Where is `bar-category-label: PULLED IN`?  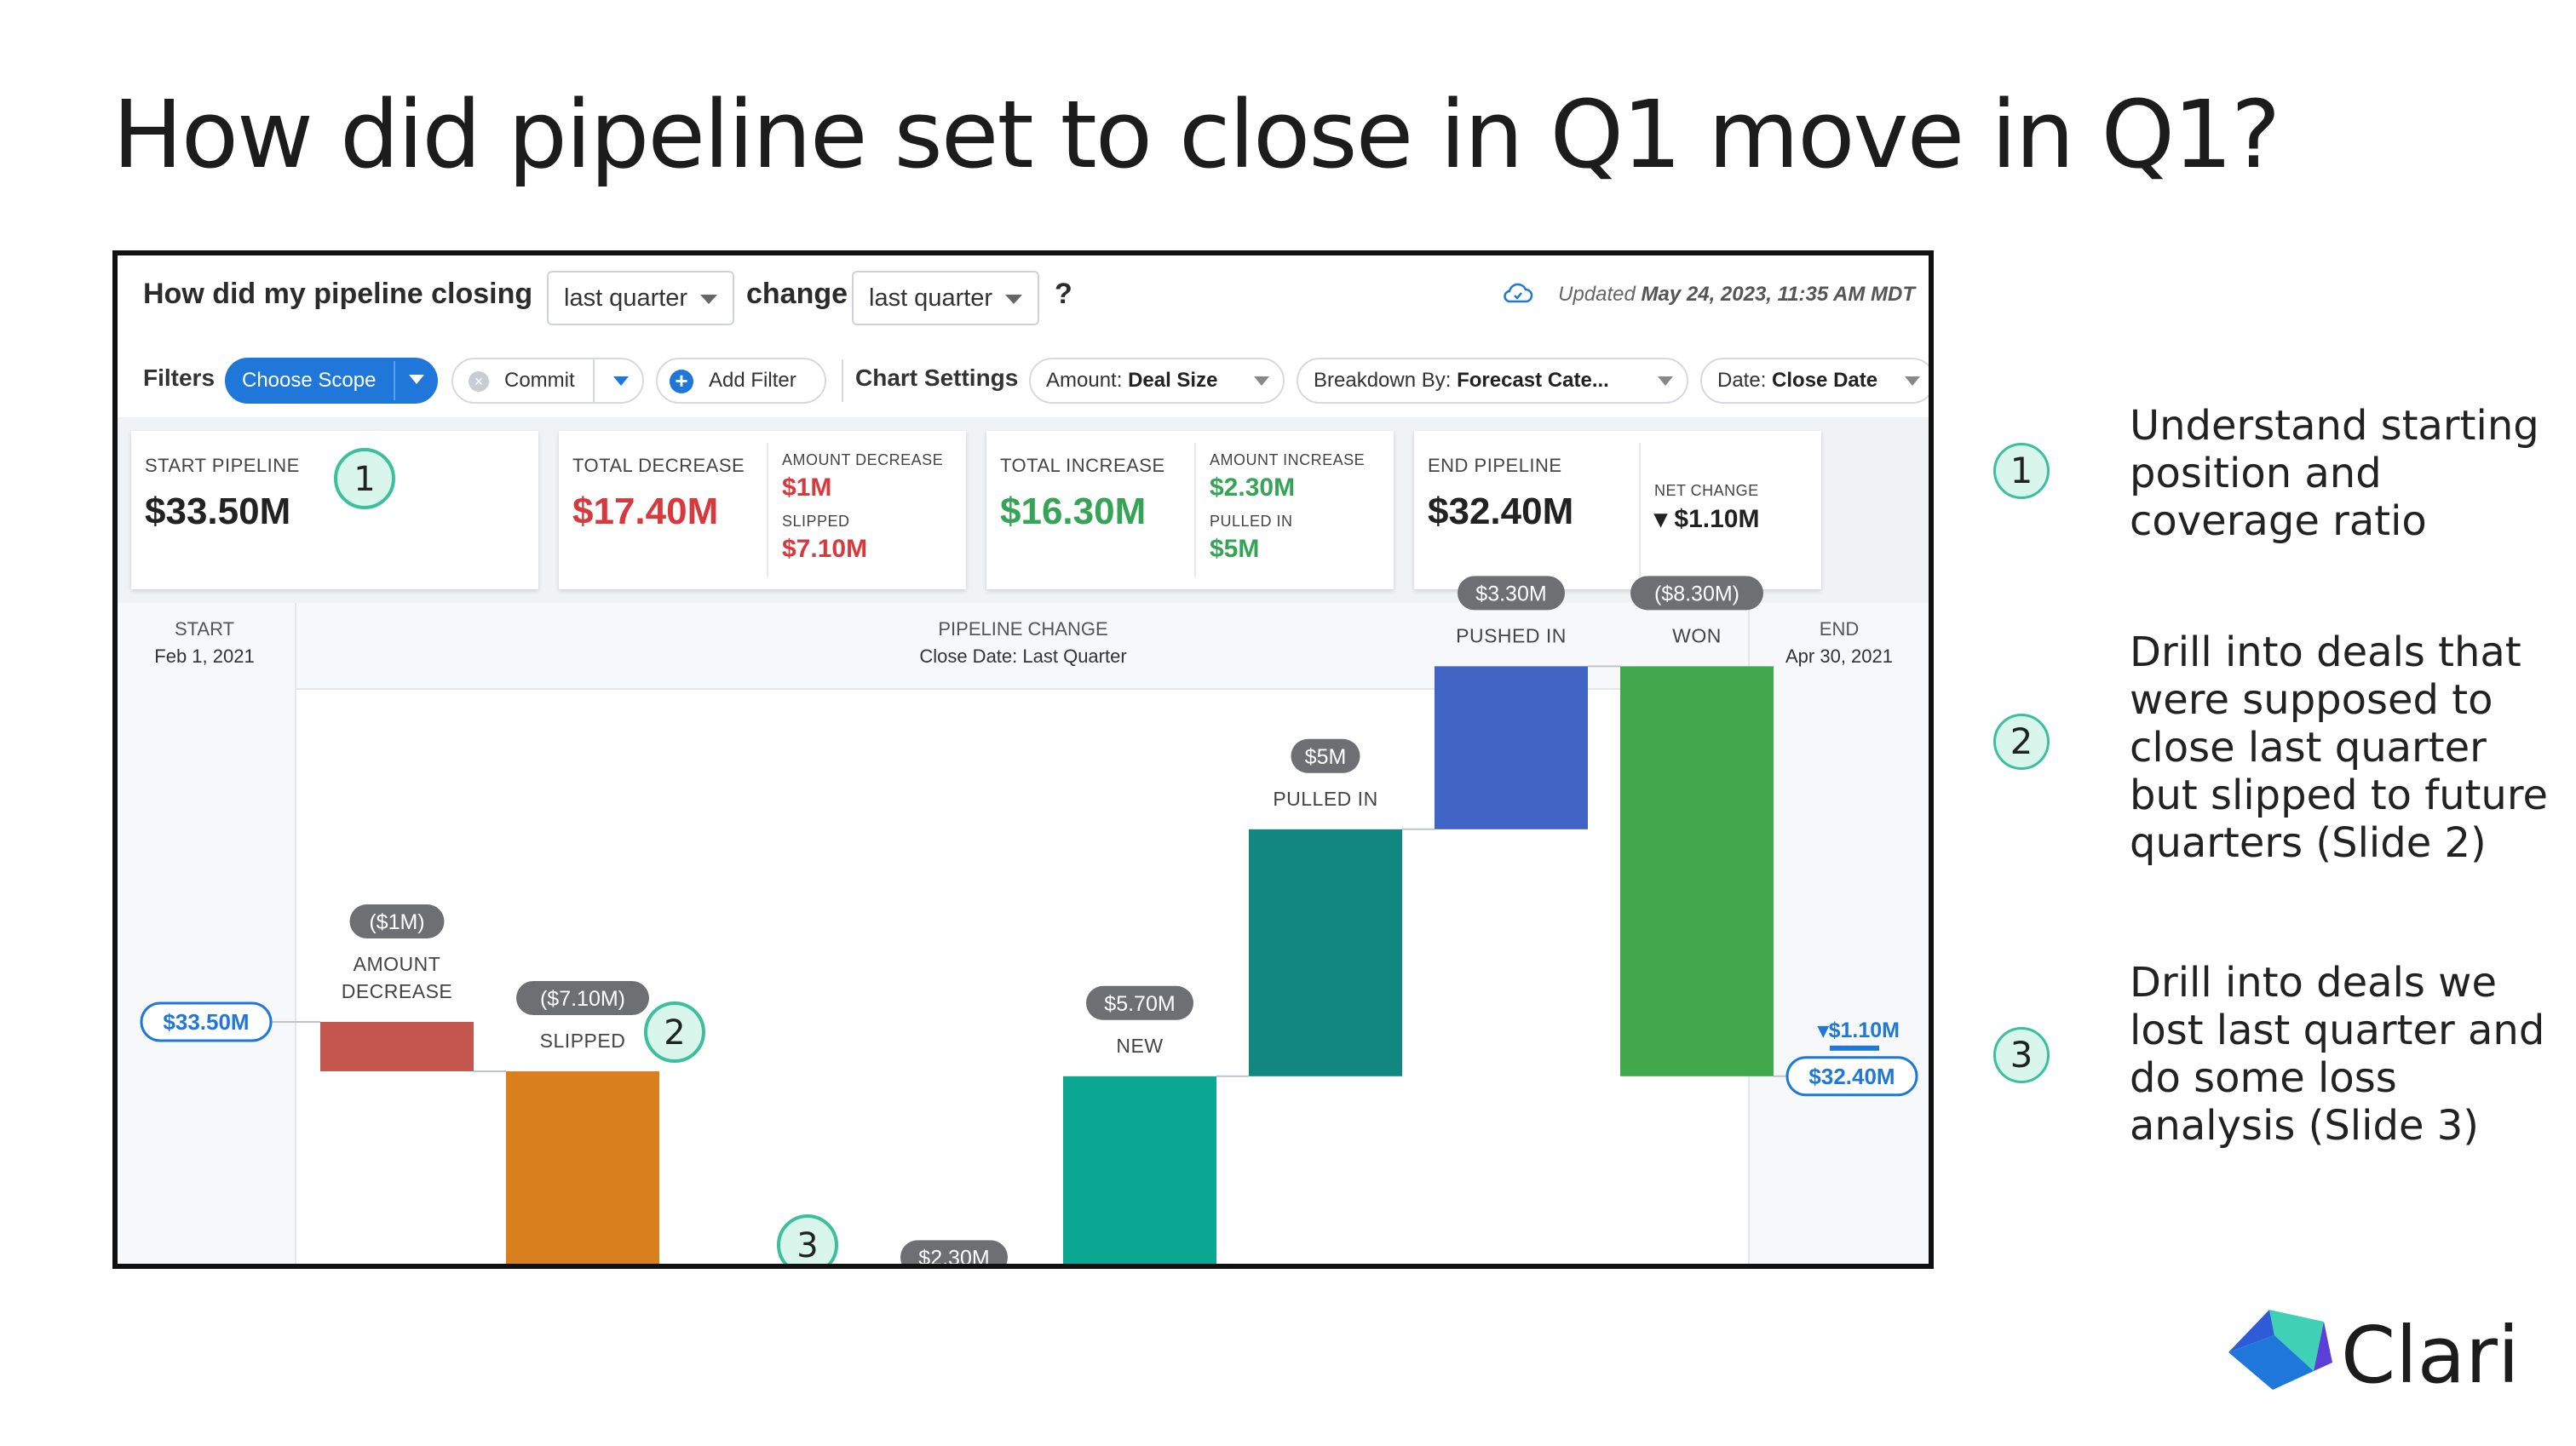
bar-category-label: PULLED IN is located at coordinates (1325, 799).